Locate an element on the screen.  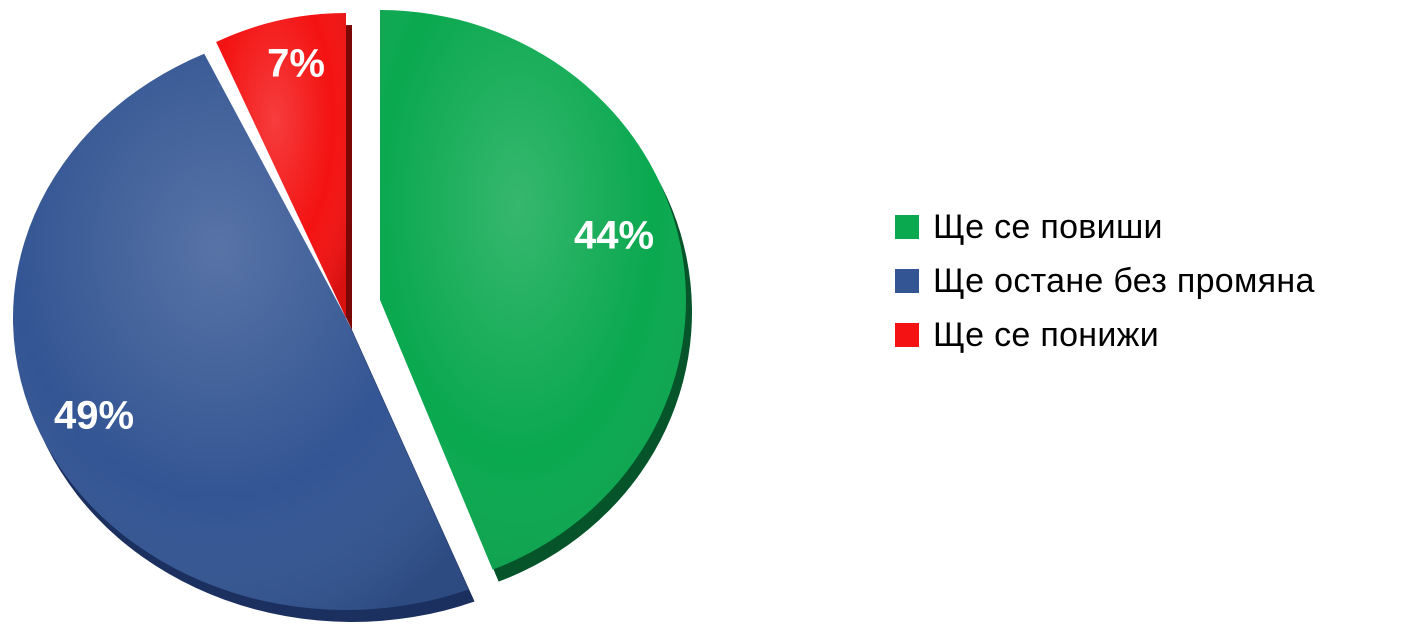
legend-item-increase: Ще се повиши is located at coordinates (1105, 227).